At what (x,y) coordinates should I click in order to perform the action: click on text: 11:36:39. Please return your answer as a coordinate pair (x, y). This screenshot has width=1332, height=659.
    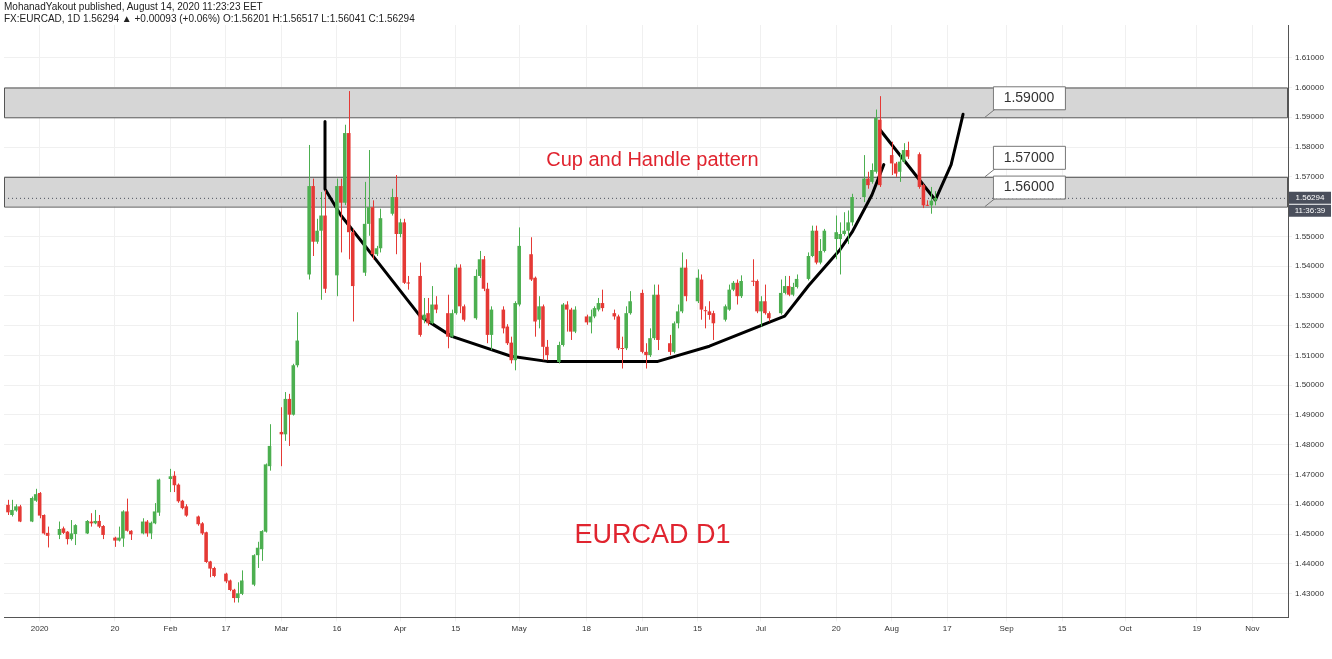
    Looking at the image, I should click on (1310, 211).